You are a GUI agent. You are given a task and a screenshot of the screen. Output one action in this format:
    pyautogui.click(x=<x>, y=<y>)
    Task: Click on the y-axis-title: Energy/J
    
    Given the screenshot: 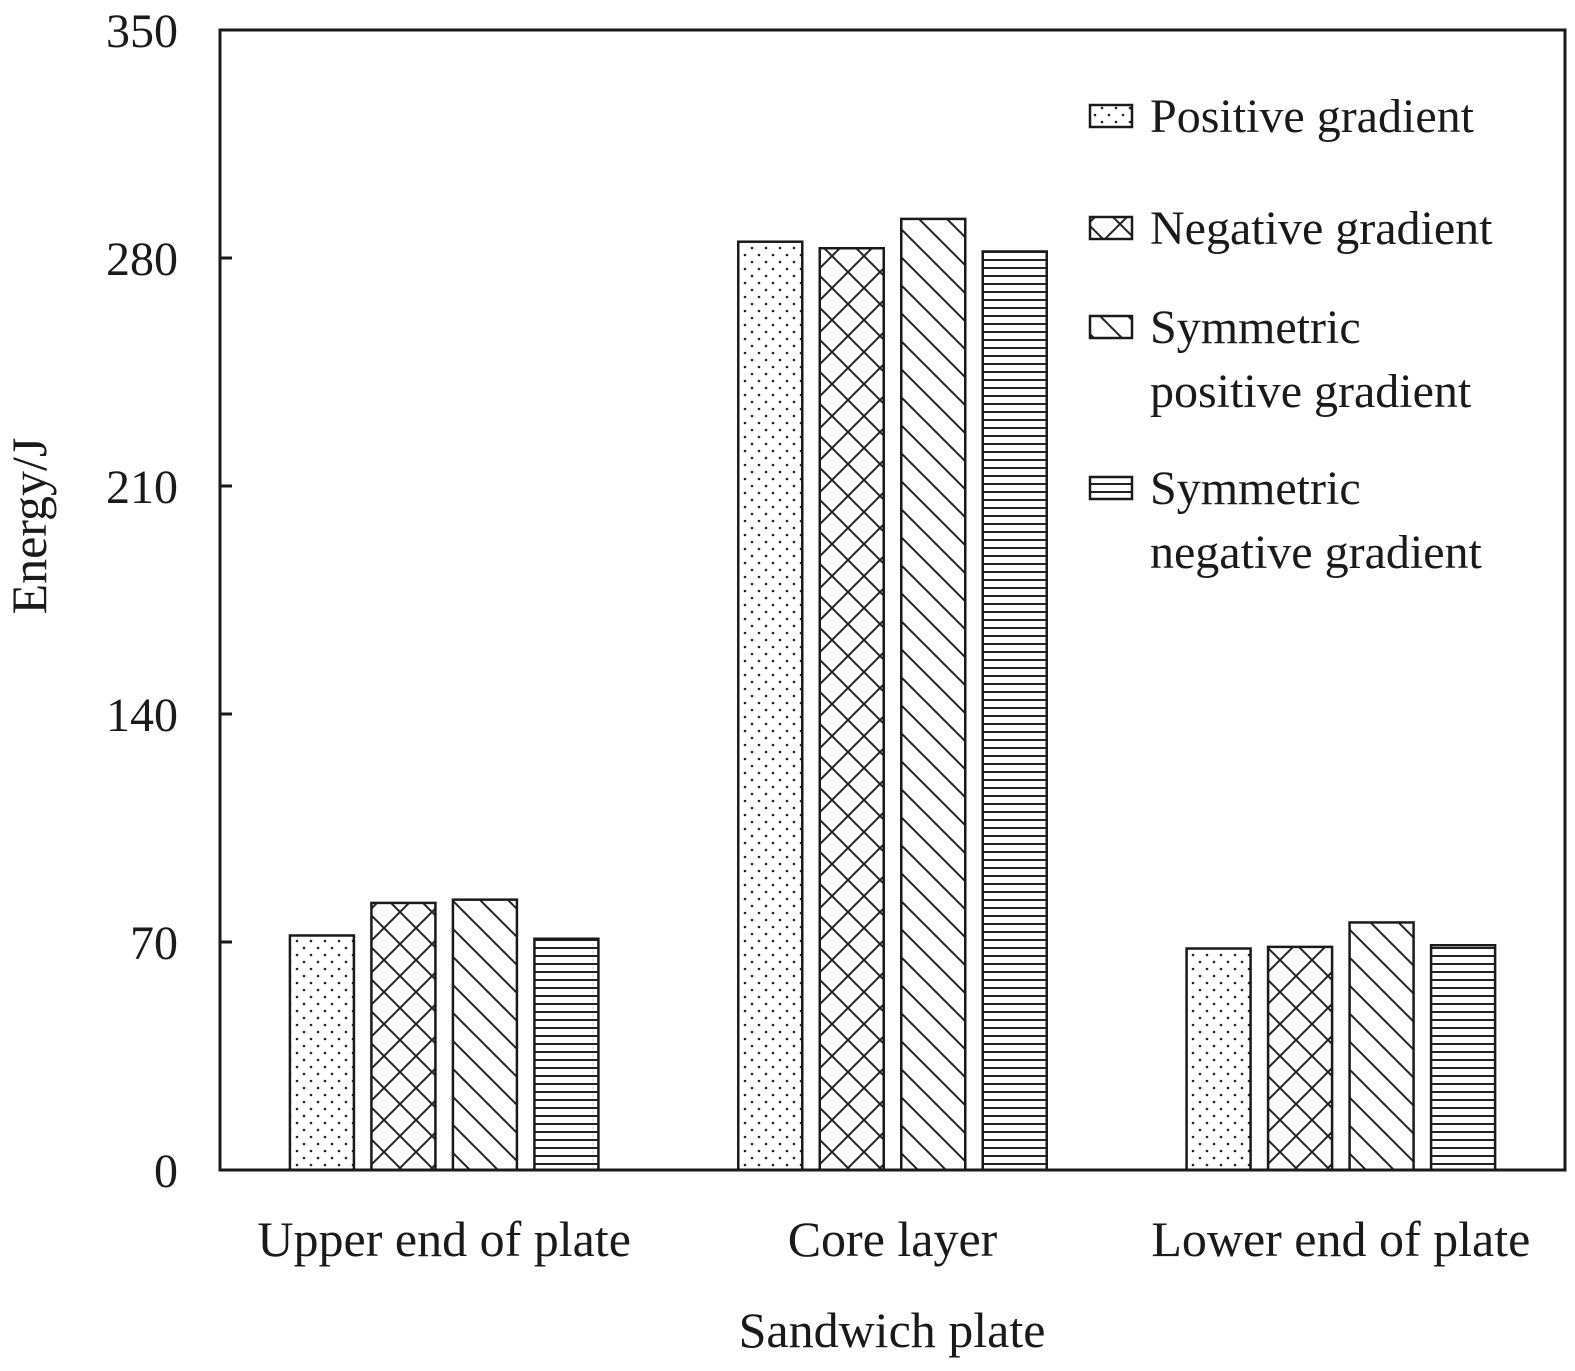 What is the action you would take?
    pyautogui.click(x=29, y=526)
    